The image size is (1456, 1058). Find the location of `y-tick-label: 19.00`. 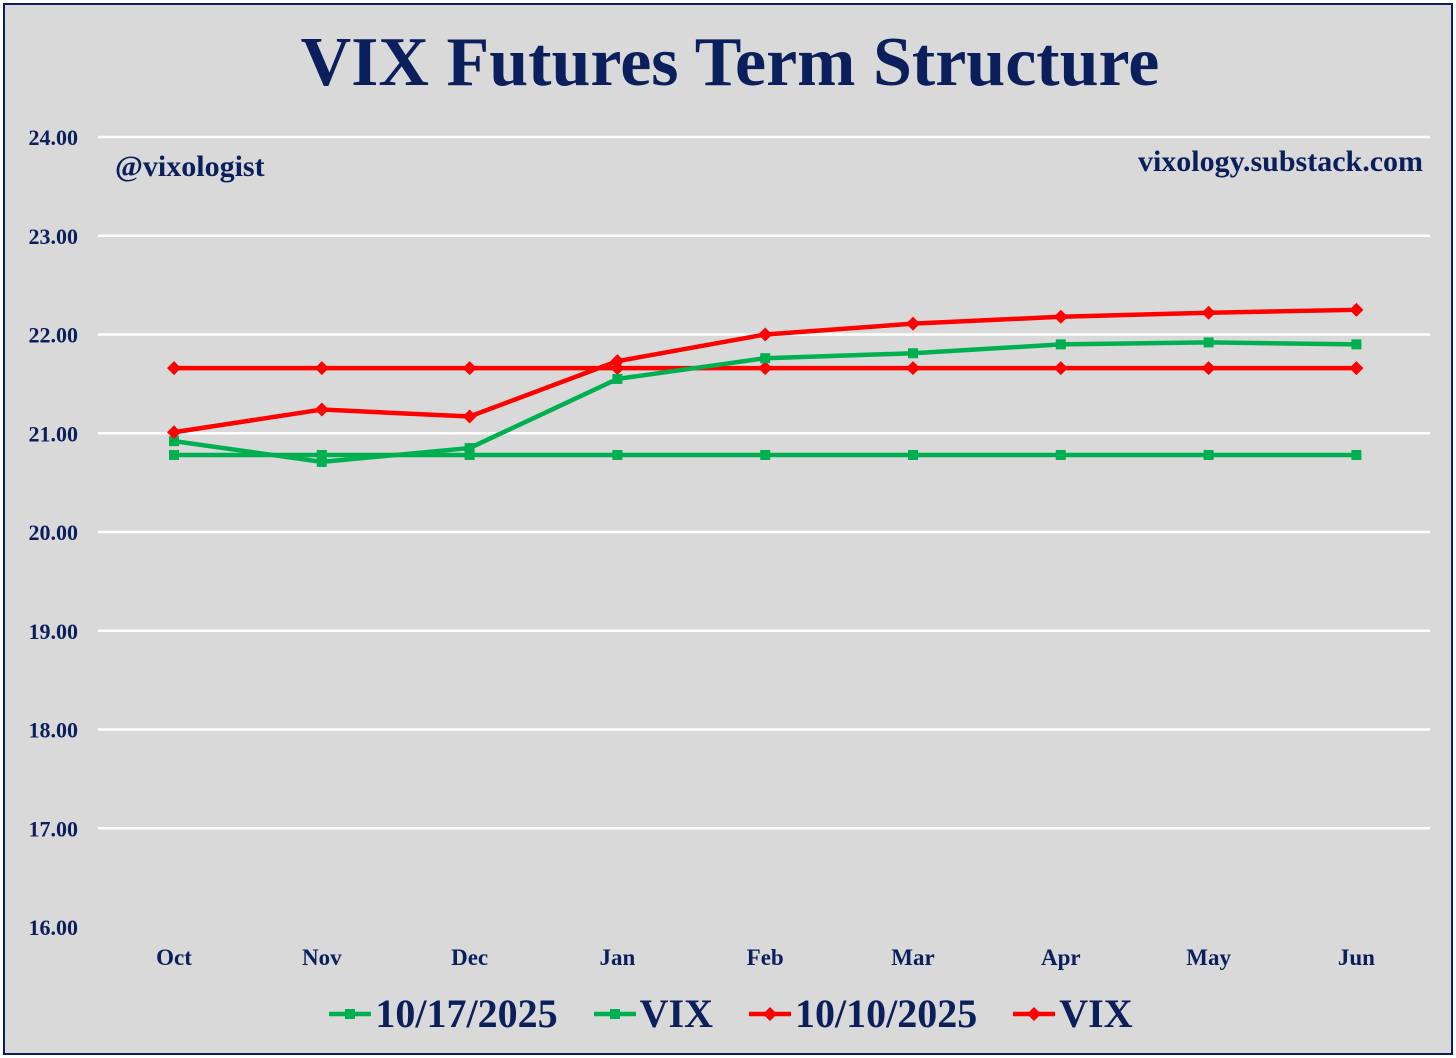

y-tick-label: 19.00 is located at coordinates (54, 631).